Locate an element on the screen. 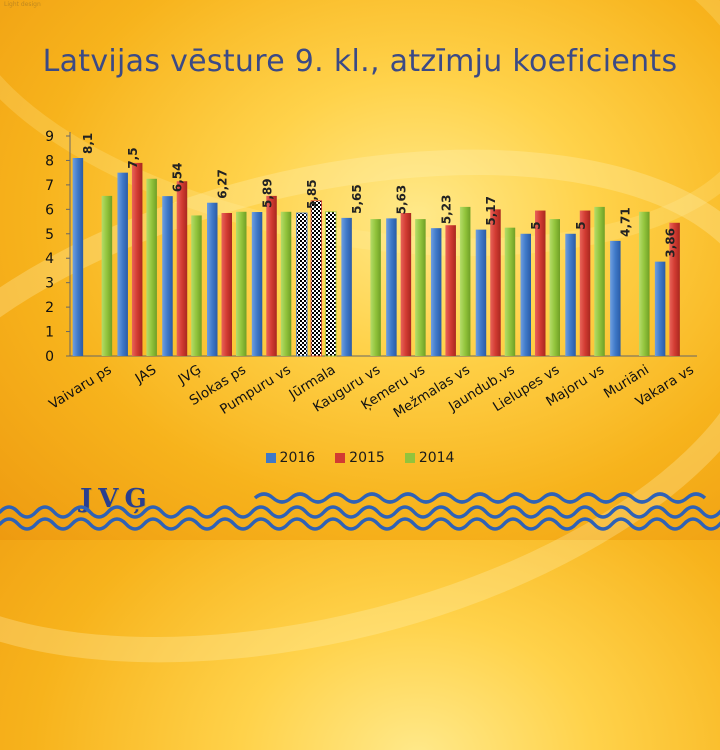 This screenshot has height=750, width=720. legend-item-2014: 2014 is located at coordinates (429, 458).